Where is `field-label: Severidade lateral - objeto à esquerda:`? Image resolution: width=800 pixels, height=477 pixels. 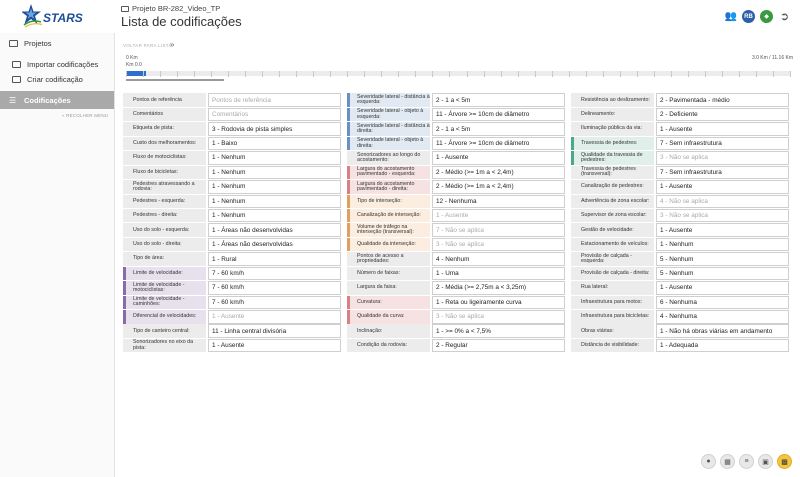
field-label: Severidade lateral - objeto à esquerda: is located at coordinates (388, 114).